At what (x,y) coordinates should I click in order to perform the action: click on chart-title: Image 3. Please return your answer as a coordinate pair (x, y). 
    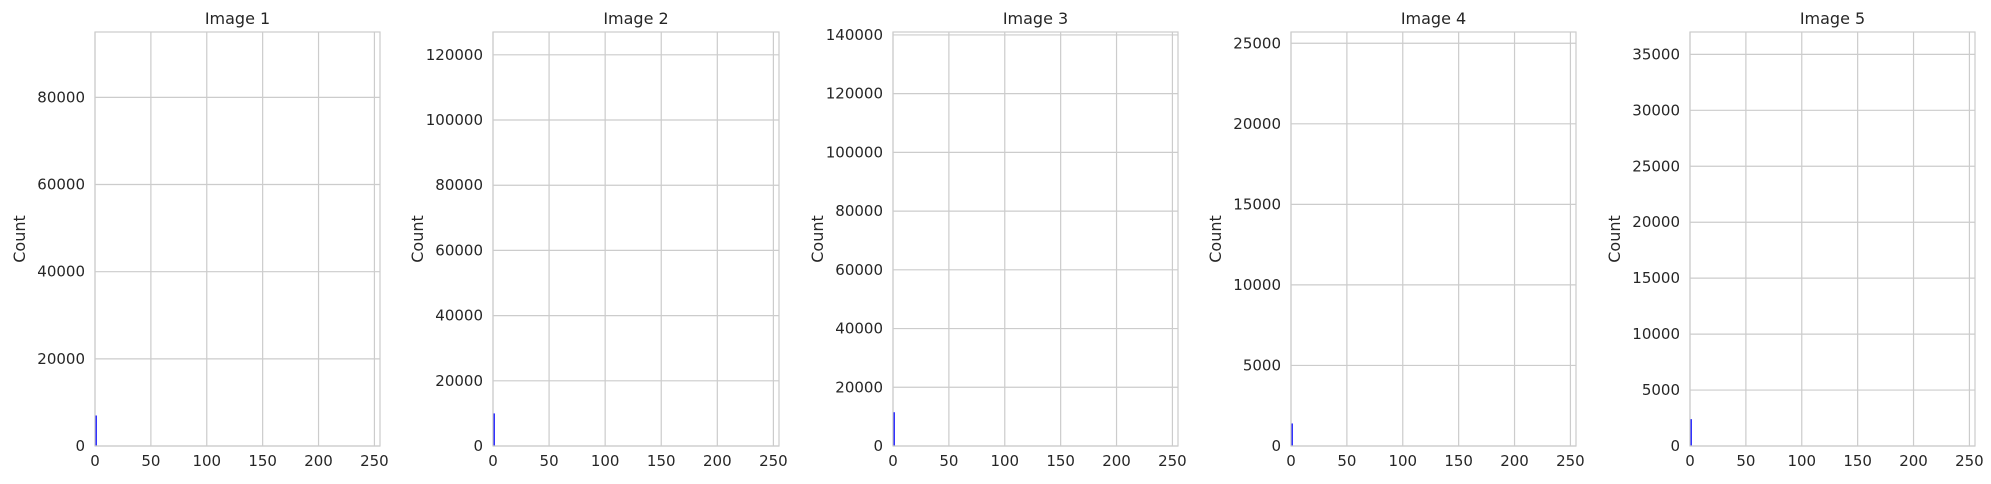
    Looking at the image, I should click on (1035, 18).